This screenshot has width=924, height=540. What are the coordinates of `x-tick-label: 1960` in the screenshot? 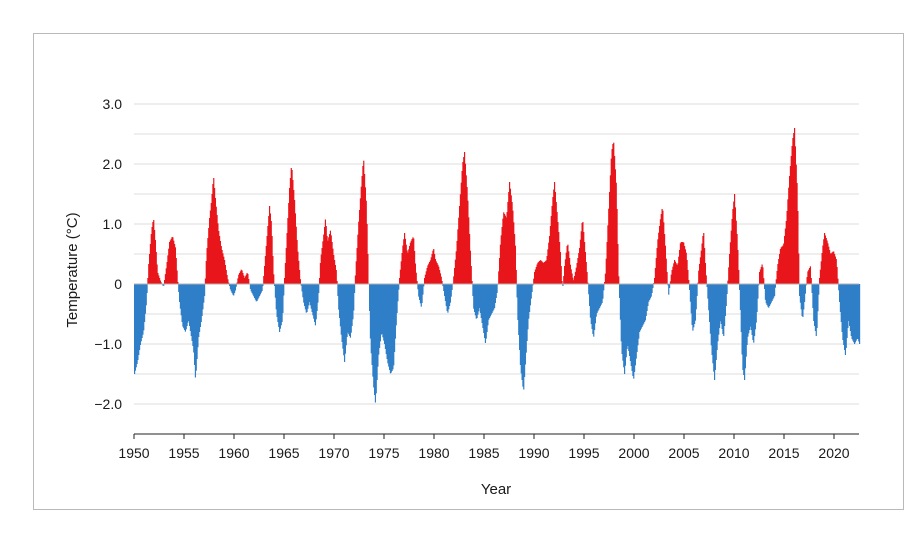 It's located at (233, 453).